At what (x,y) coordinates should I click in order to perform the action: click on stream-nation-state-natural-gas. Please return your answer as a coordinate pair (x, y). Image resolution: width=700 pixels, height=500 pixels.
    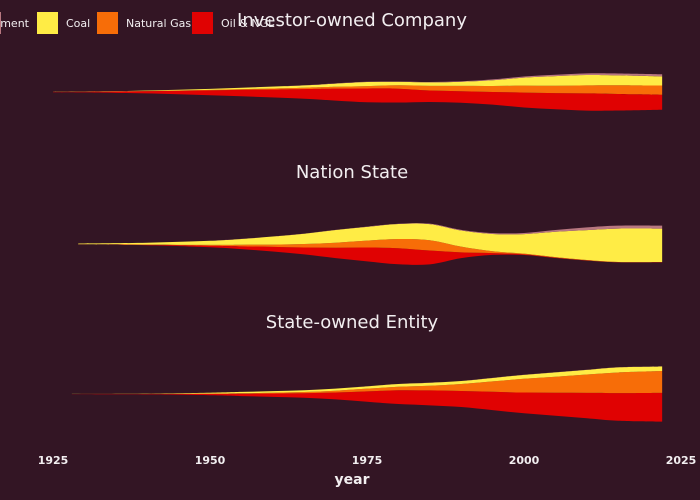
    Looking at the image, I should click on (370, 250).